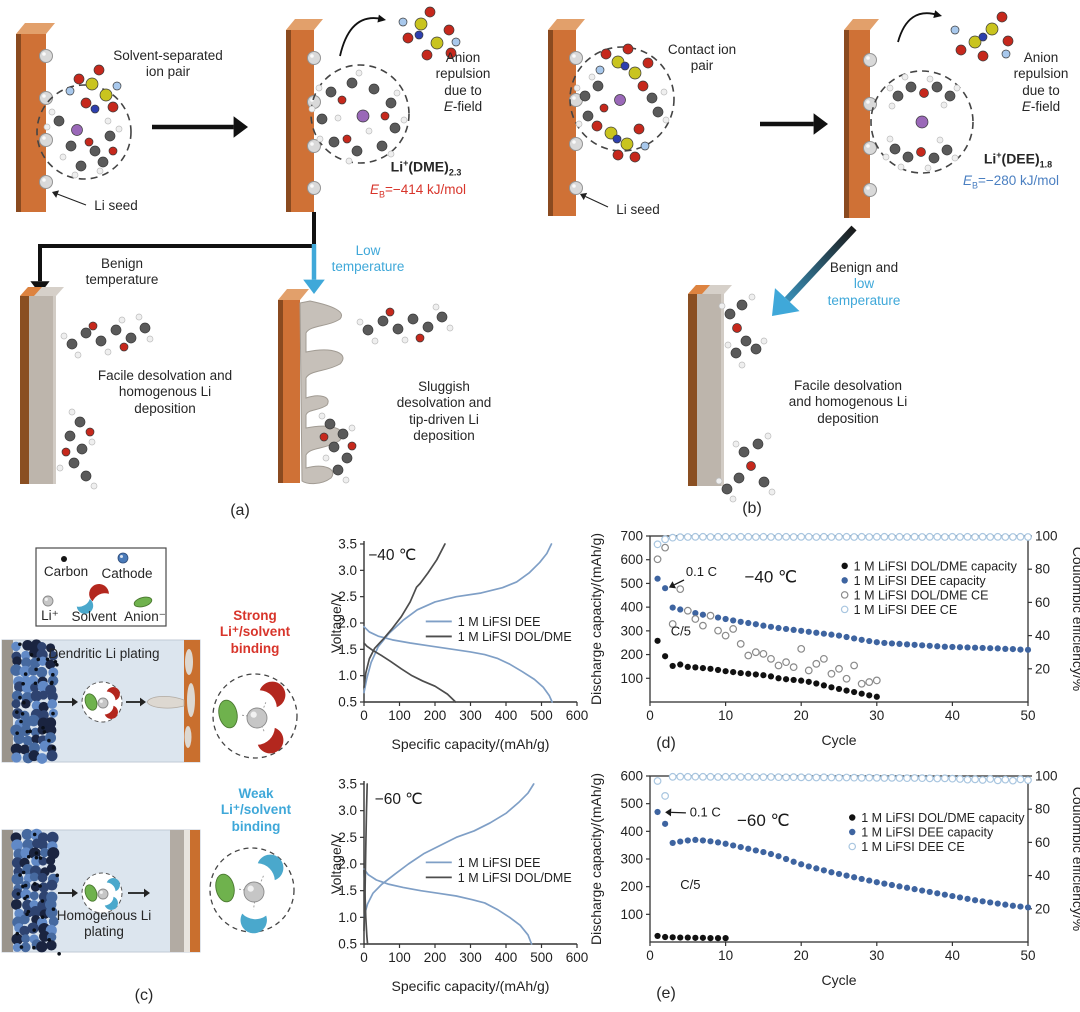  Describe the element at coordinates (597, 619) in the screenshot. I see `svg-text: Discharge capacity/(mAh/g)` at that location.